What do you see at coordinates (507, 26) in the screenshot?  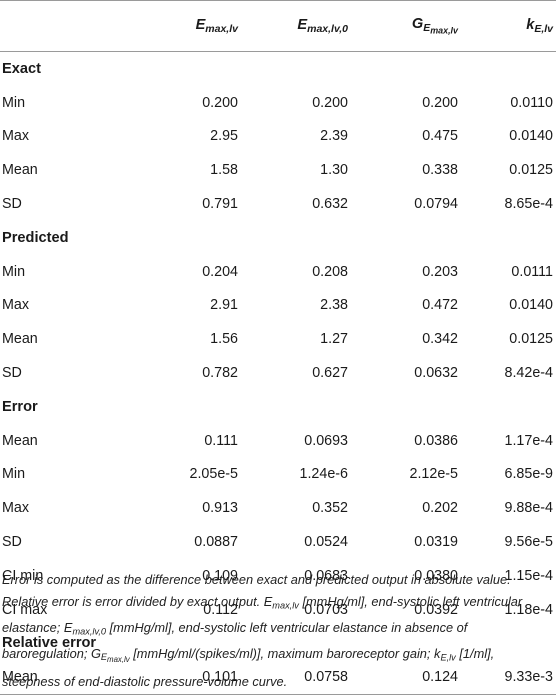 I see `header-k-e-lv: kE,lv` at bounding box center [507, 26].